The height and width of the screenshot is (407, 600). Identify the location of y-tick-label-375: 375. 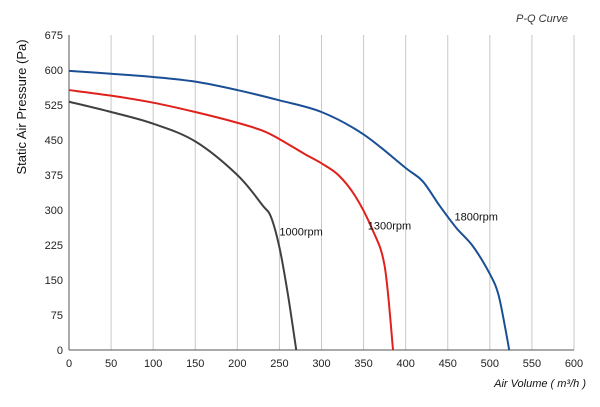
(54, 176).